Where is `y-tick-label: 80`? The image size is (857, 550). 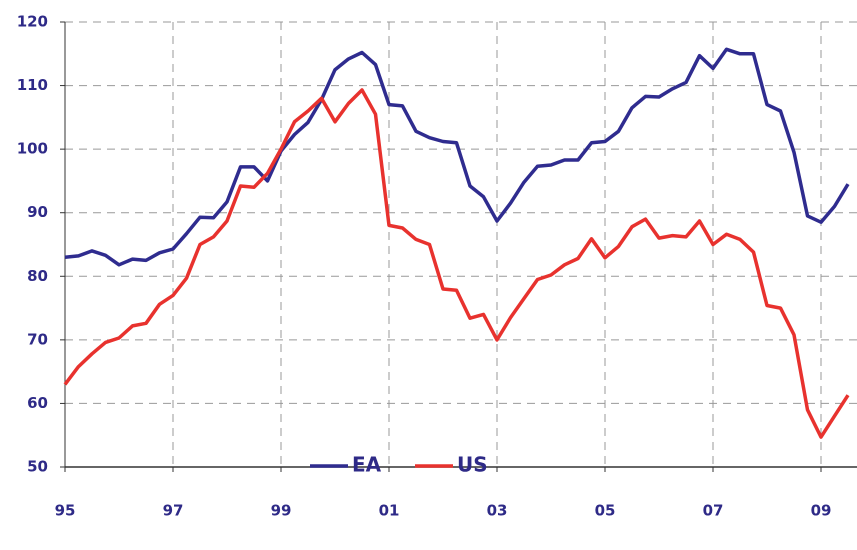 y-tick-label: 80 is located at coordinates (37, 276).